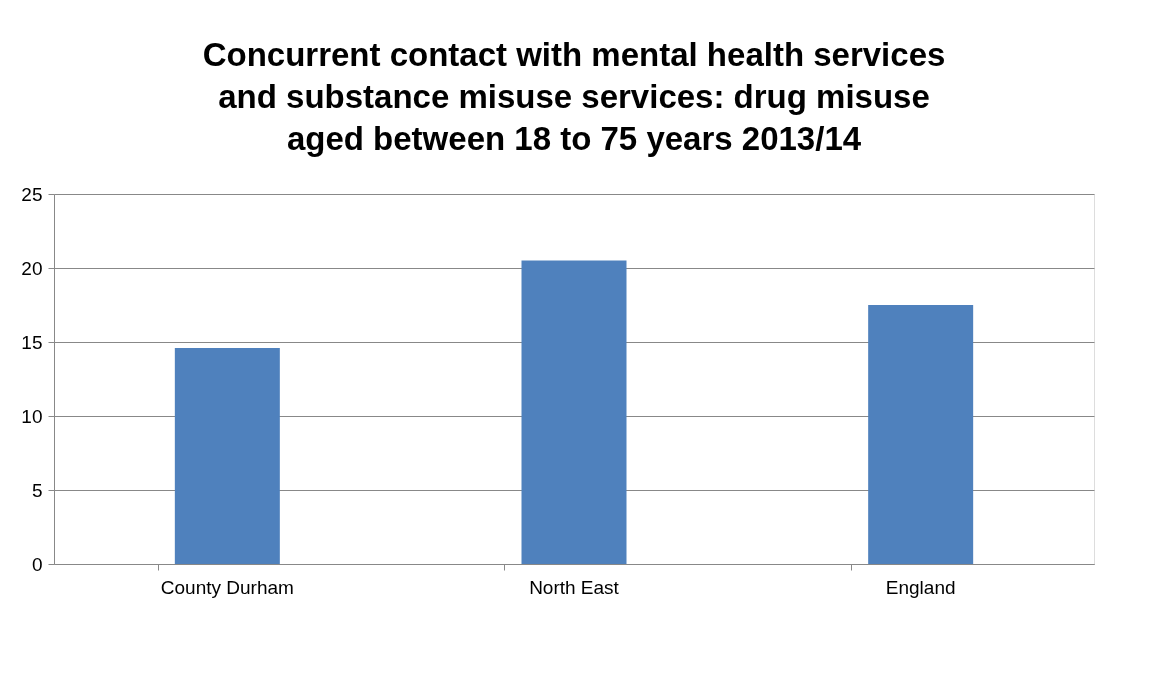 Image resolution: width=1149 pixels, height=677 pixels. Describe the element at coordinates (32, 342) in the screenshot. I see `y-tick-label: 15` at that location.